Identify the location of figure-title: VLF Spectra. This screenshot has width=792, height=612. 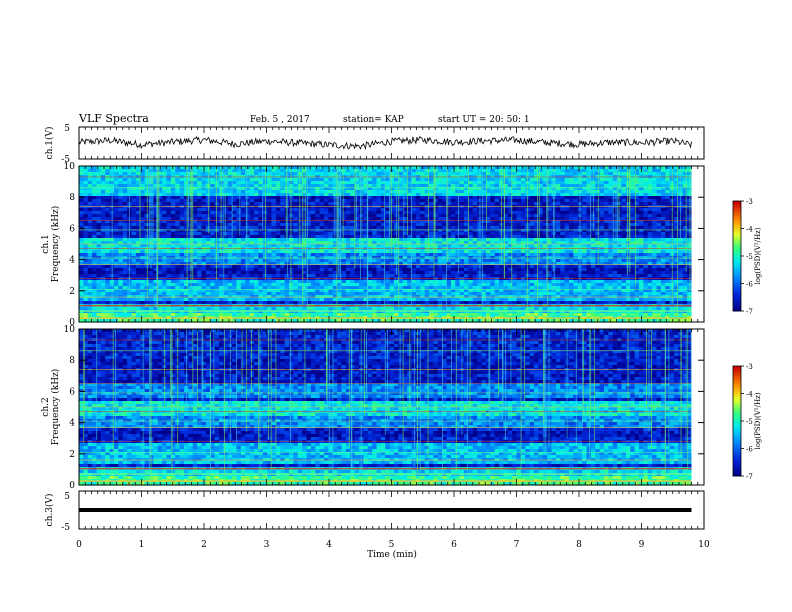
(113, 118).